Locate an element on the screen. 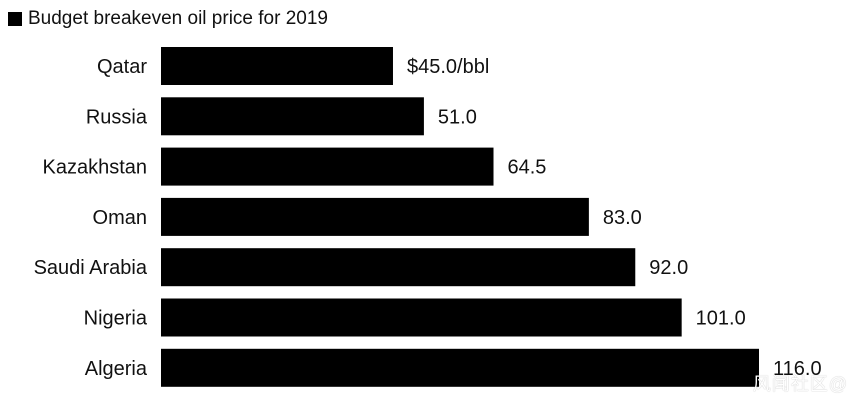 This screenshot has height=406, width=860. value-label: 116.0 is located at coordinates (797, 369).